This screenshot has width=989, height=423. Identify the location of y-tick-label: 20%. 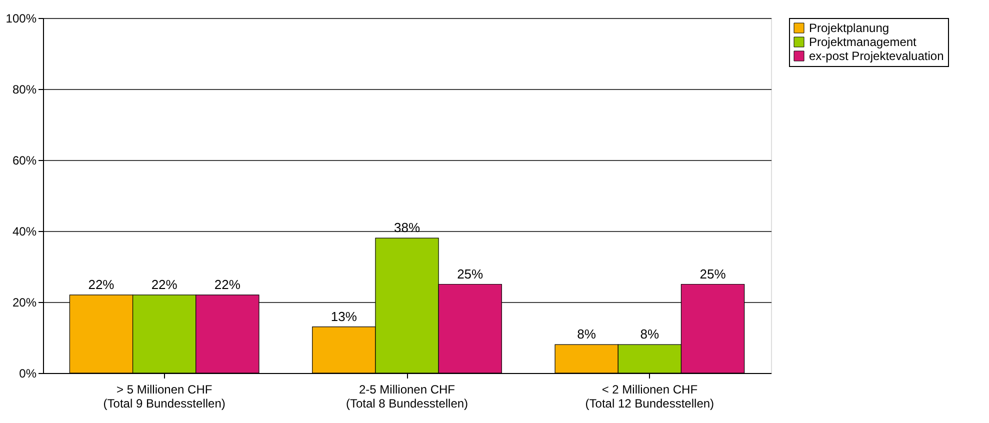
(24, 303).